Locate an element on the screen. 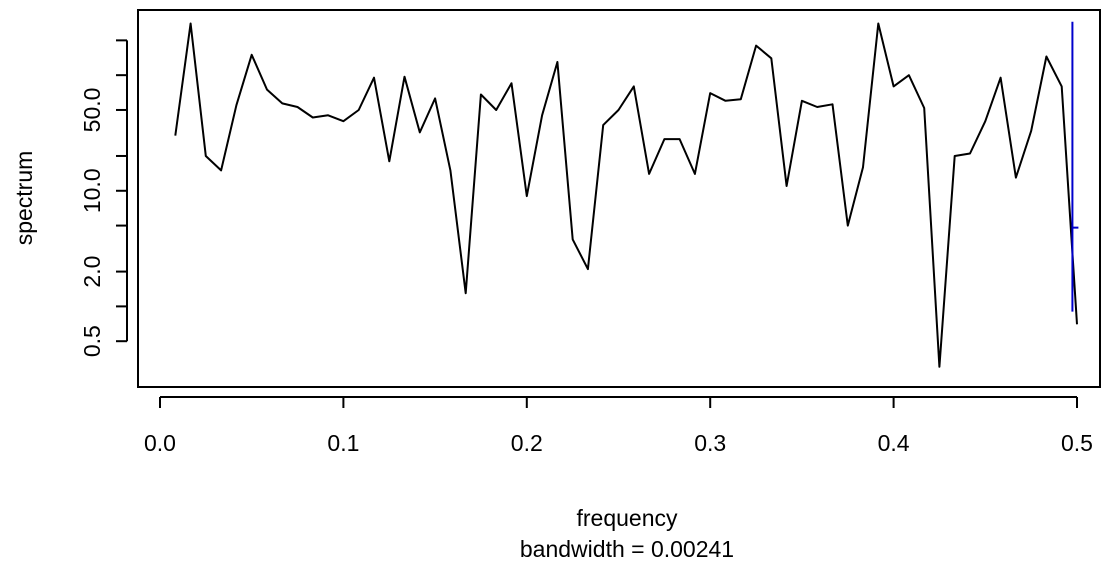 Image resolution: width=1110 pixels, height=566 pixels. y-tick-label: 2.0 is located at coordinates (92, 272).